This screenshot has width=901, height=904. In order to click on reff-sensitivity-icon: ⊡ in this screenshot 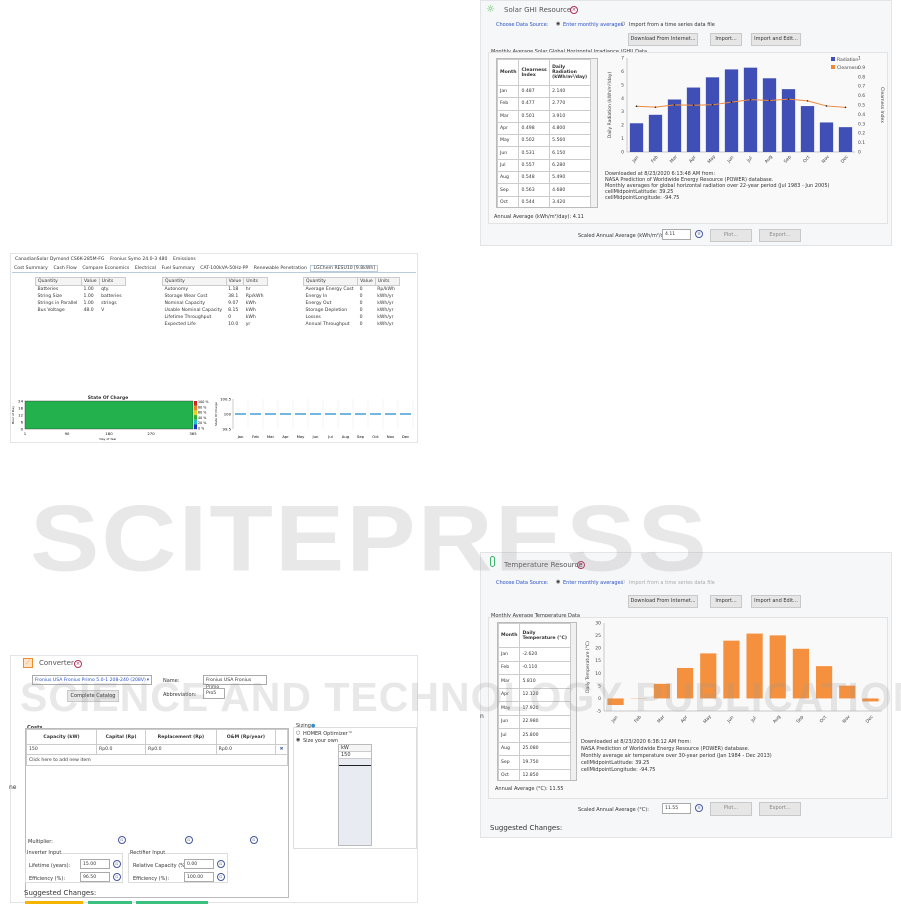, I will do `click(221, 877)`.